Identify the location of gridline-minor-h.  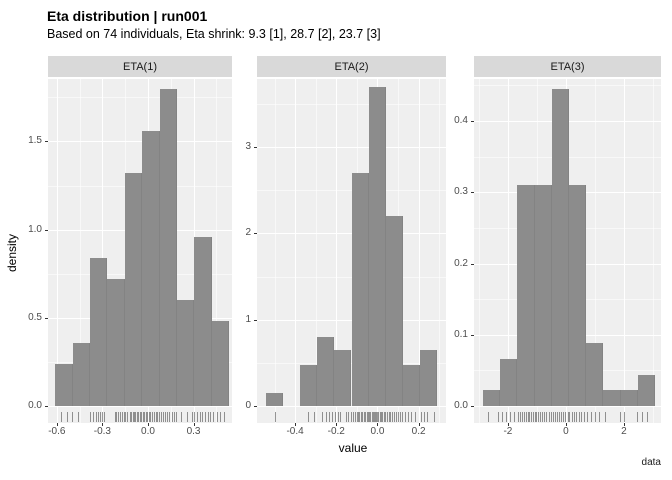
(140, 98).